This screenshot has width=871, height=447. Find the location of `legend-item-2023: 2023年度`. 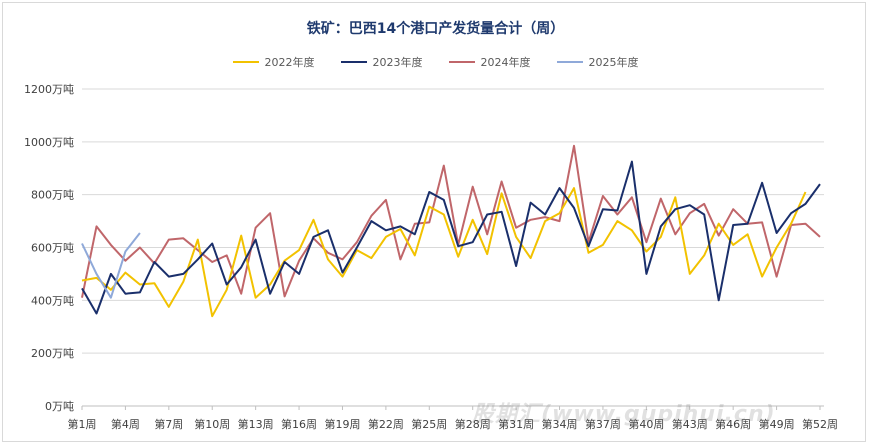

legend-item-2023: 2023年度 is located at coordinates (381, 62).